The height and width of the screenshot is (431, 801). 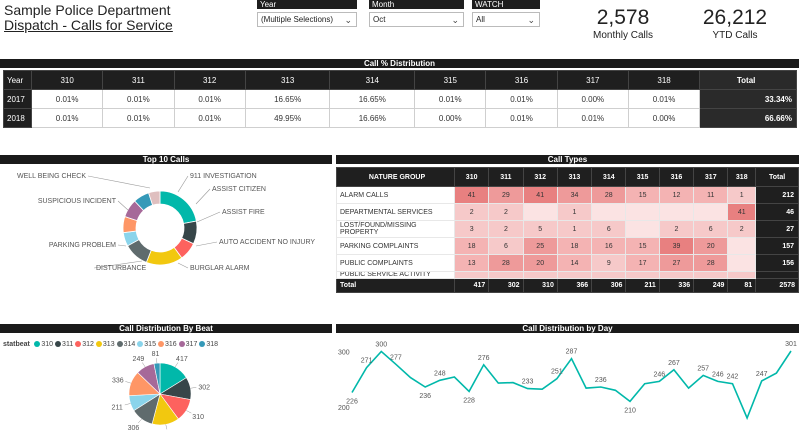 I want to click on legend-item: 314, so click(x=126, y=344).